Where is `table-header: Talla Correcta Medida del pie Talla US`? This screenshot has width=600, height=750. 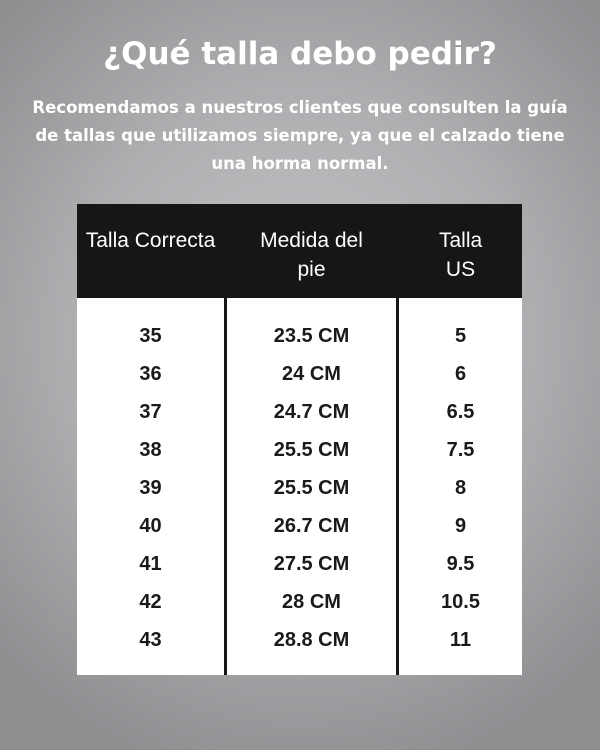 table-header: Talla Correcta Medida del pie Talla US is located at coordinates (299, 251).